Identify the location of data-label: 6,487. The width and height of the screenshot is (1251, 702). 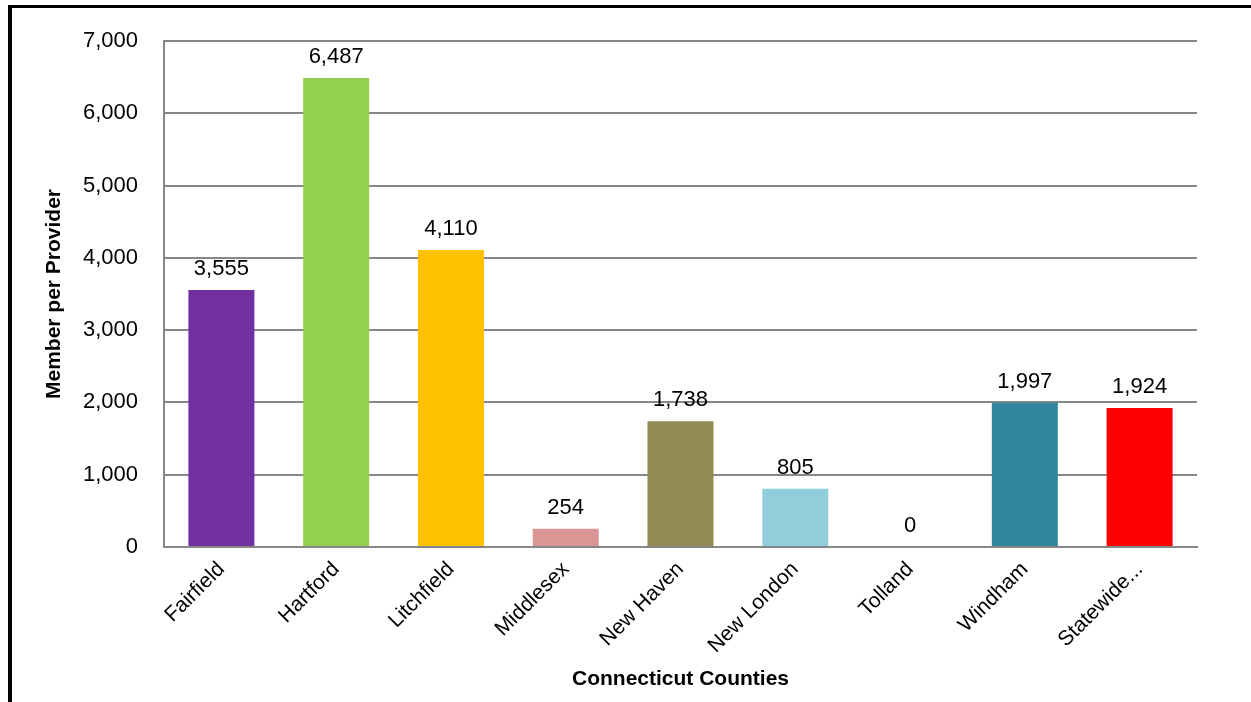
(336, 56).